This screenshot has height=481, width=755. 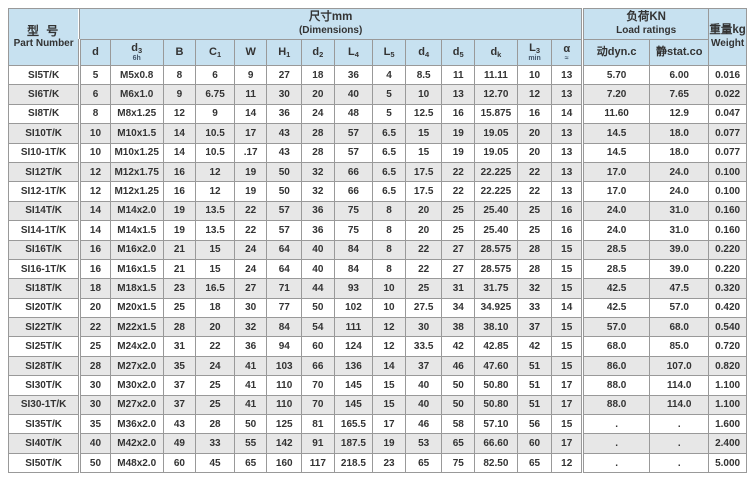 I want to click on cell-L3: 60, so click(x=534, y=443).